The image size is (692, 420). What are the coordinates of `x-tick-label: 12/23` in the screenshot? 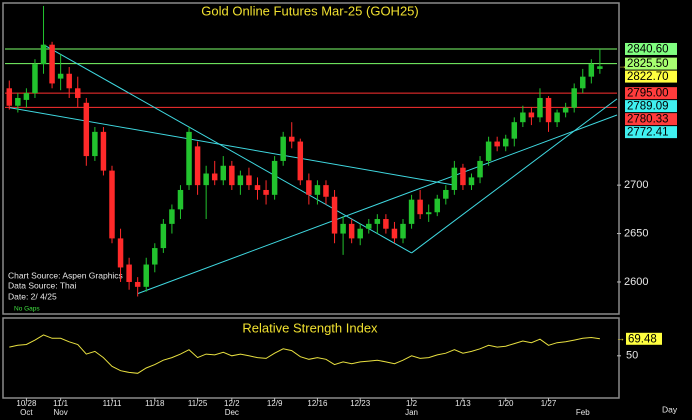 It's located at (360, 403).